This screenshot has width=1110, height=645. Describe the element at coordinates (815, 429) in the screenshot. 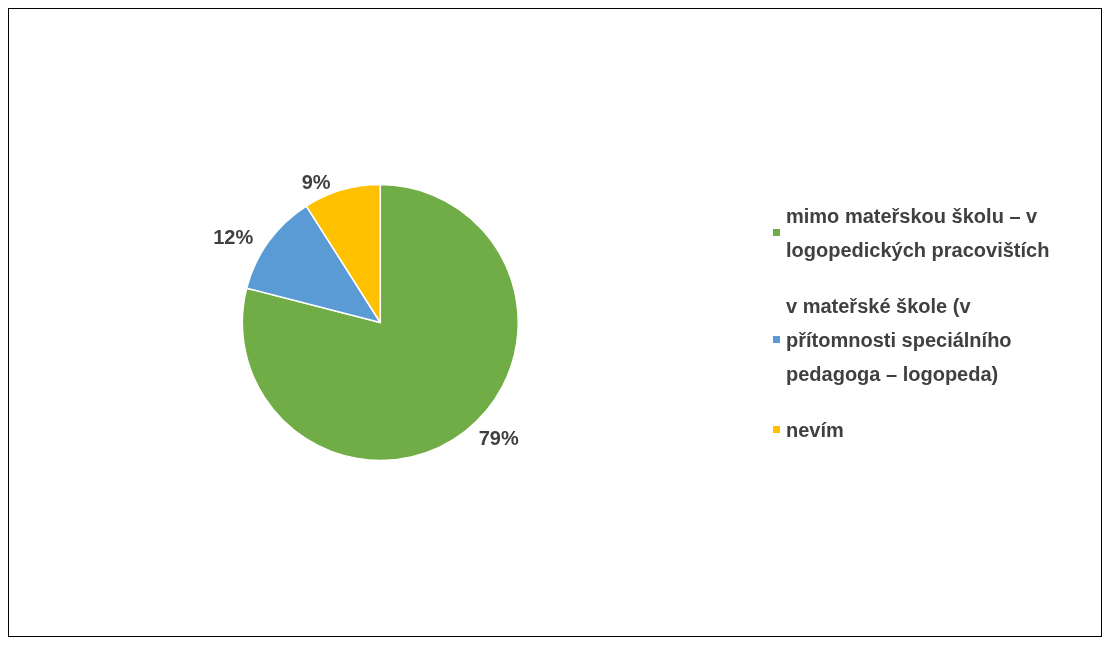

I see `legend-label: nevím` at that location.